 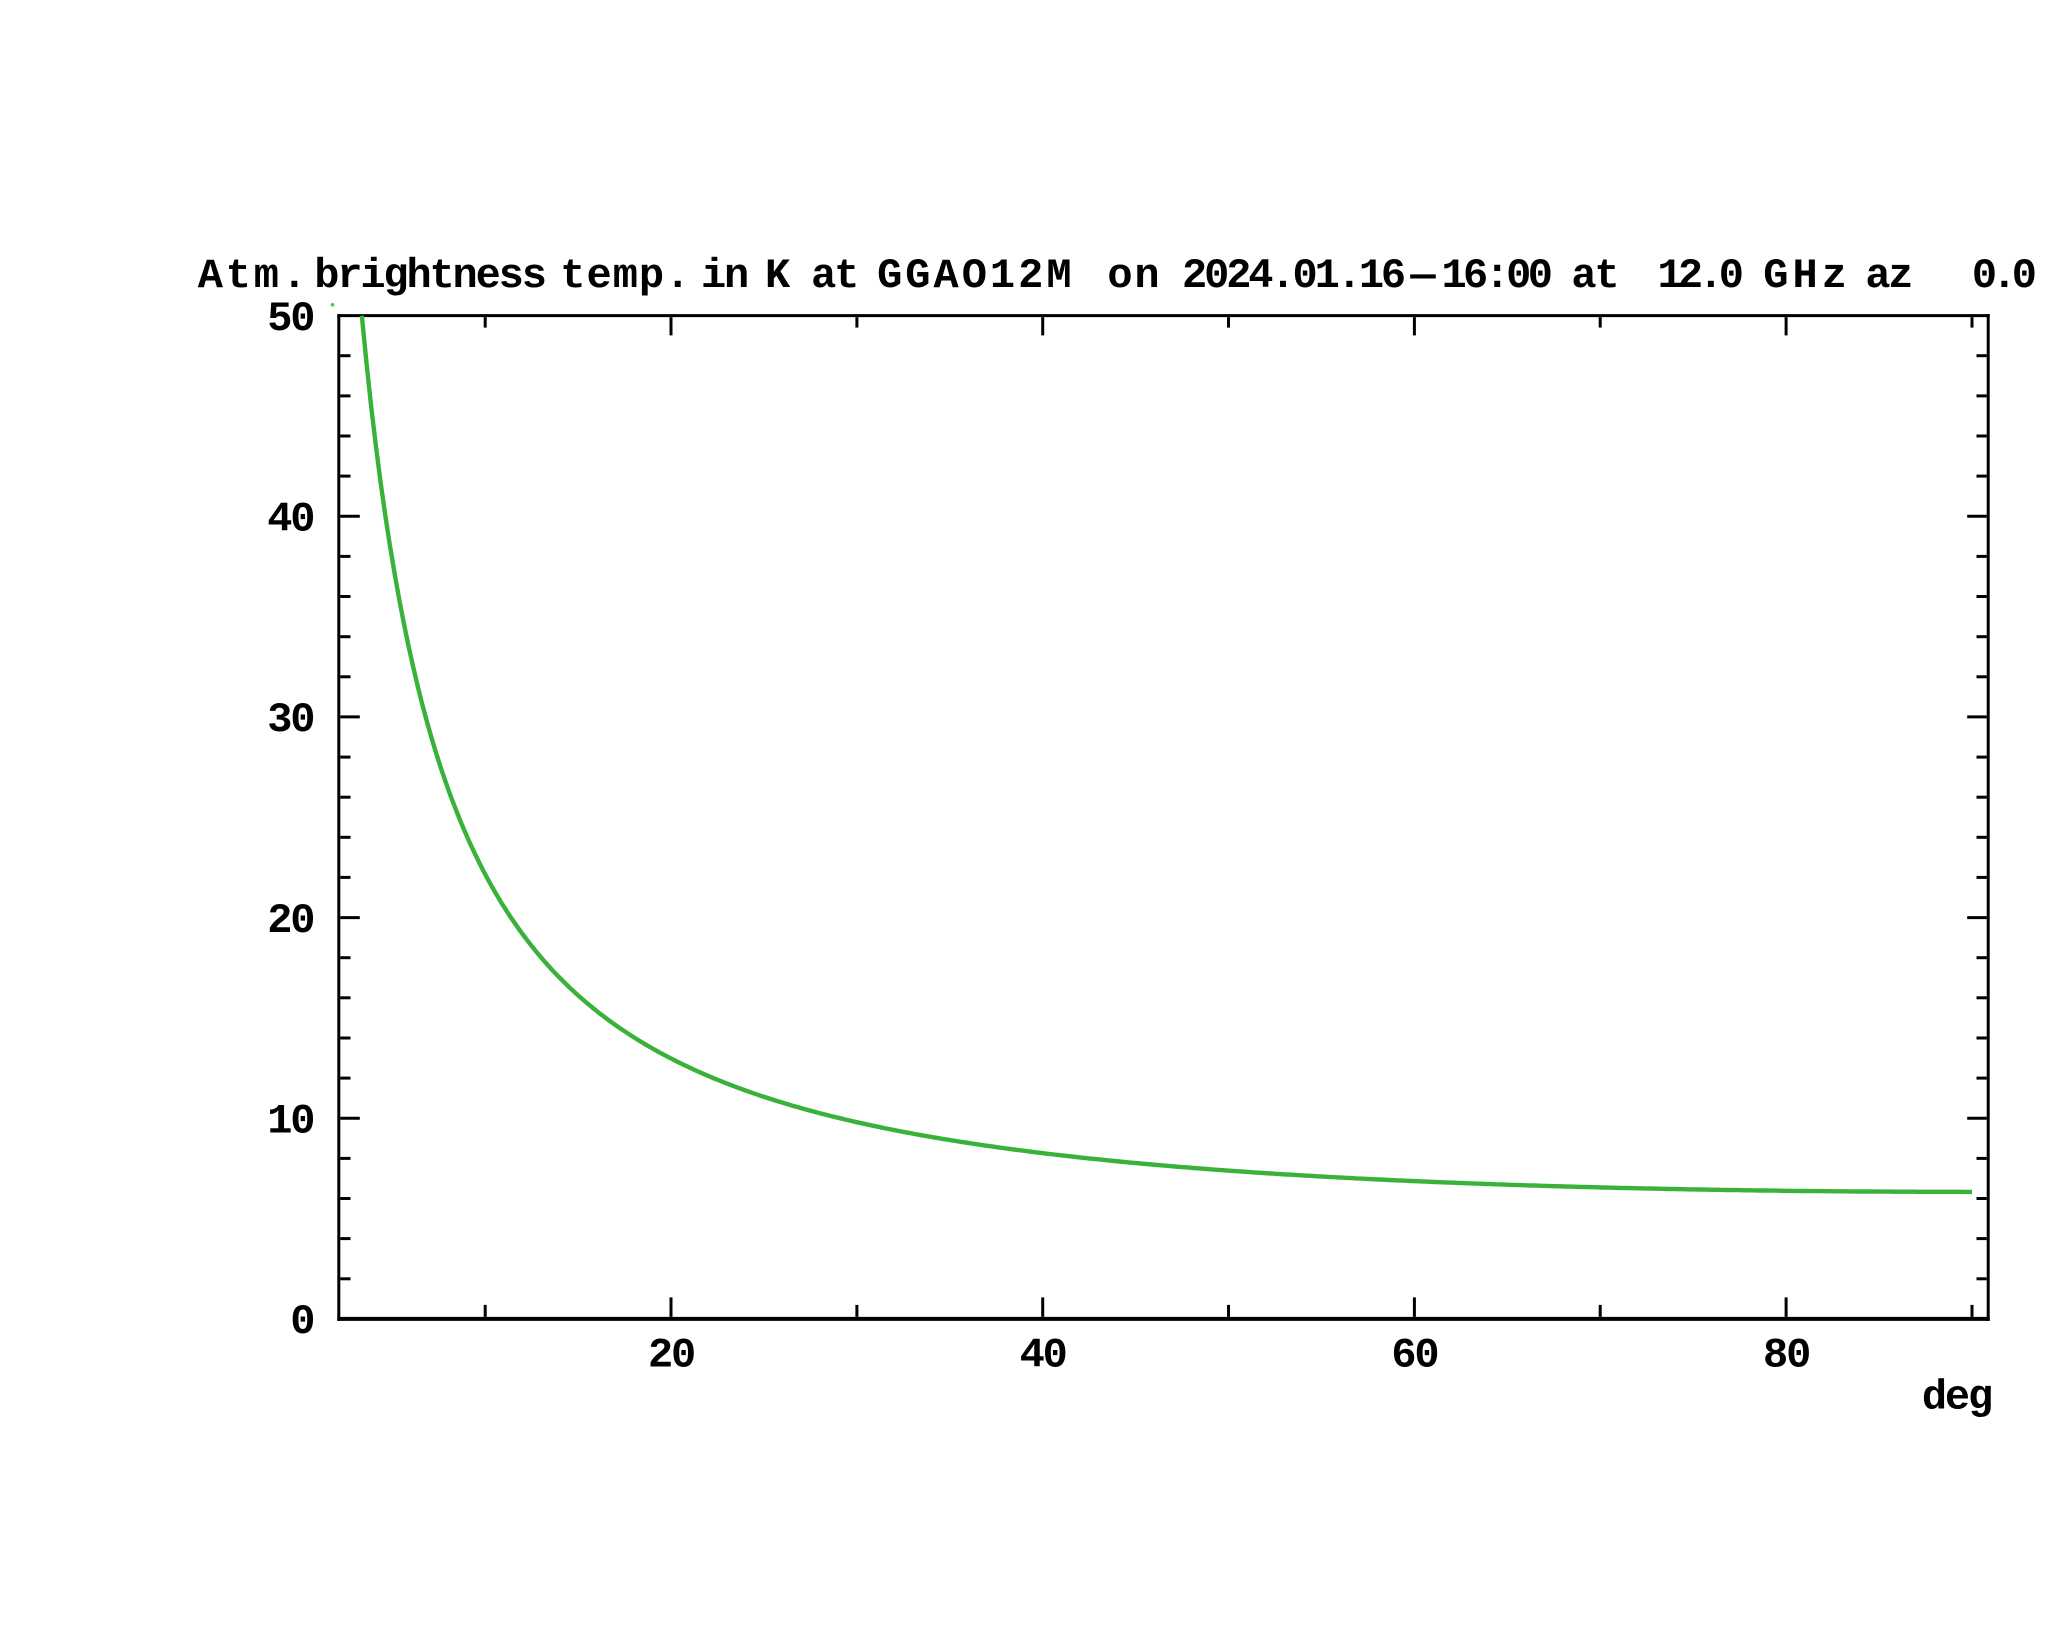 I want to click on svg-text: GHz, so click(x=1807, y=276).